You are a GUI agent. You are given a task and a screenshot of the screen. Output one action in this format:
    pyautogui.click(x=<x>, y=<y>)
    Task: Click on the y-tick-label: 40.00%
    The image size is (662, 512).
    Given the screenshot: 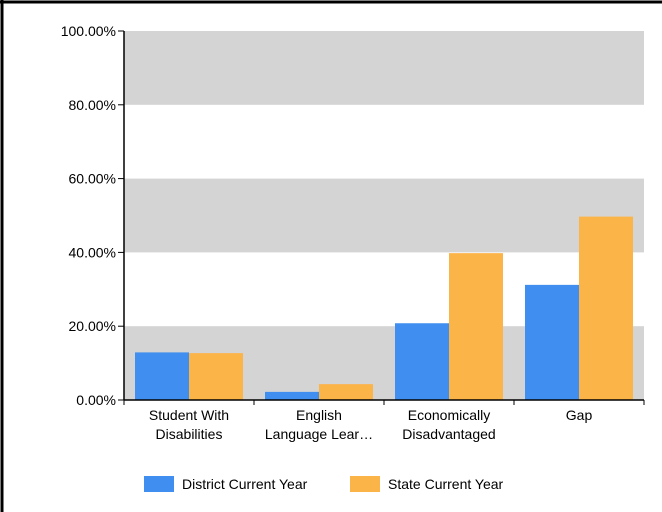 What is the action you would take?
    pyautogui.click(x=92, y=252)
    